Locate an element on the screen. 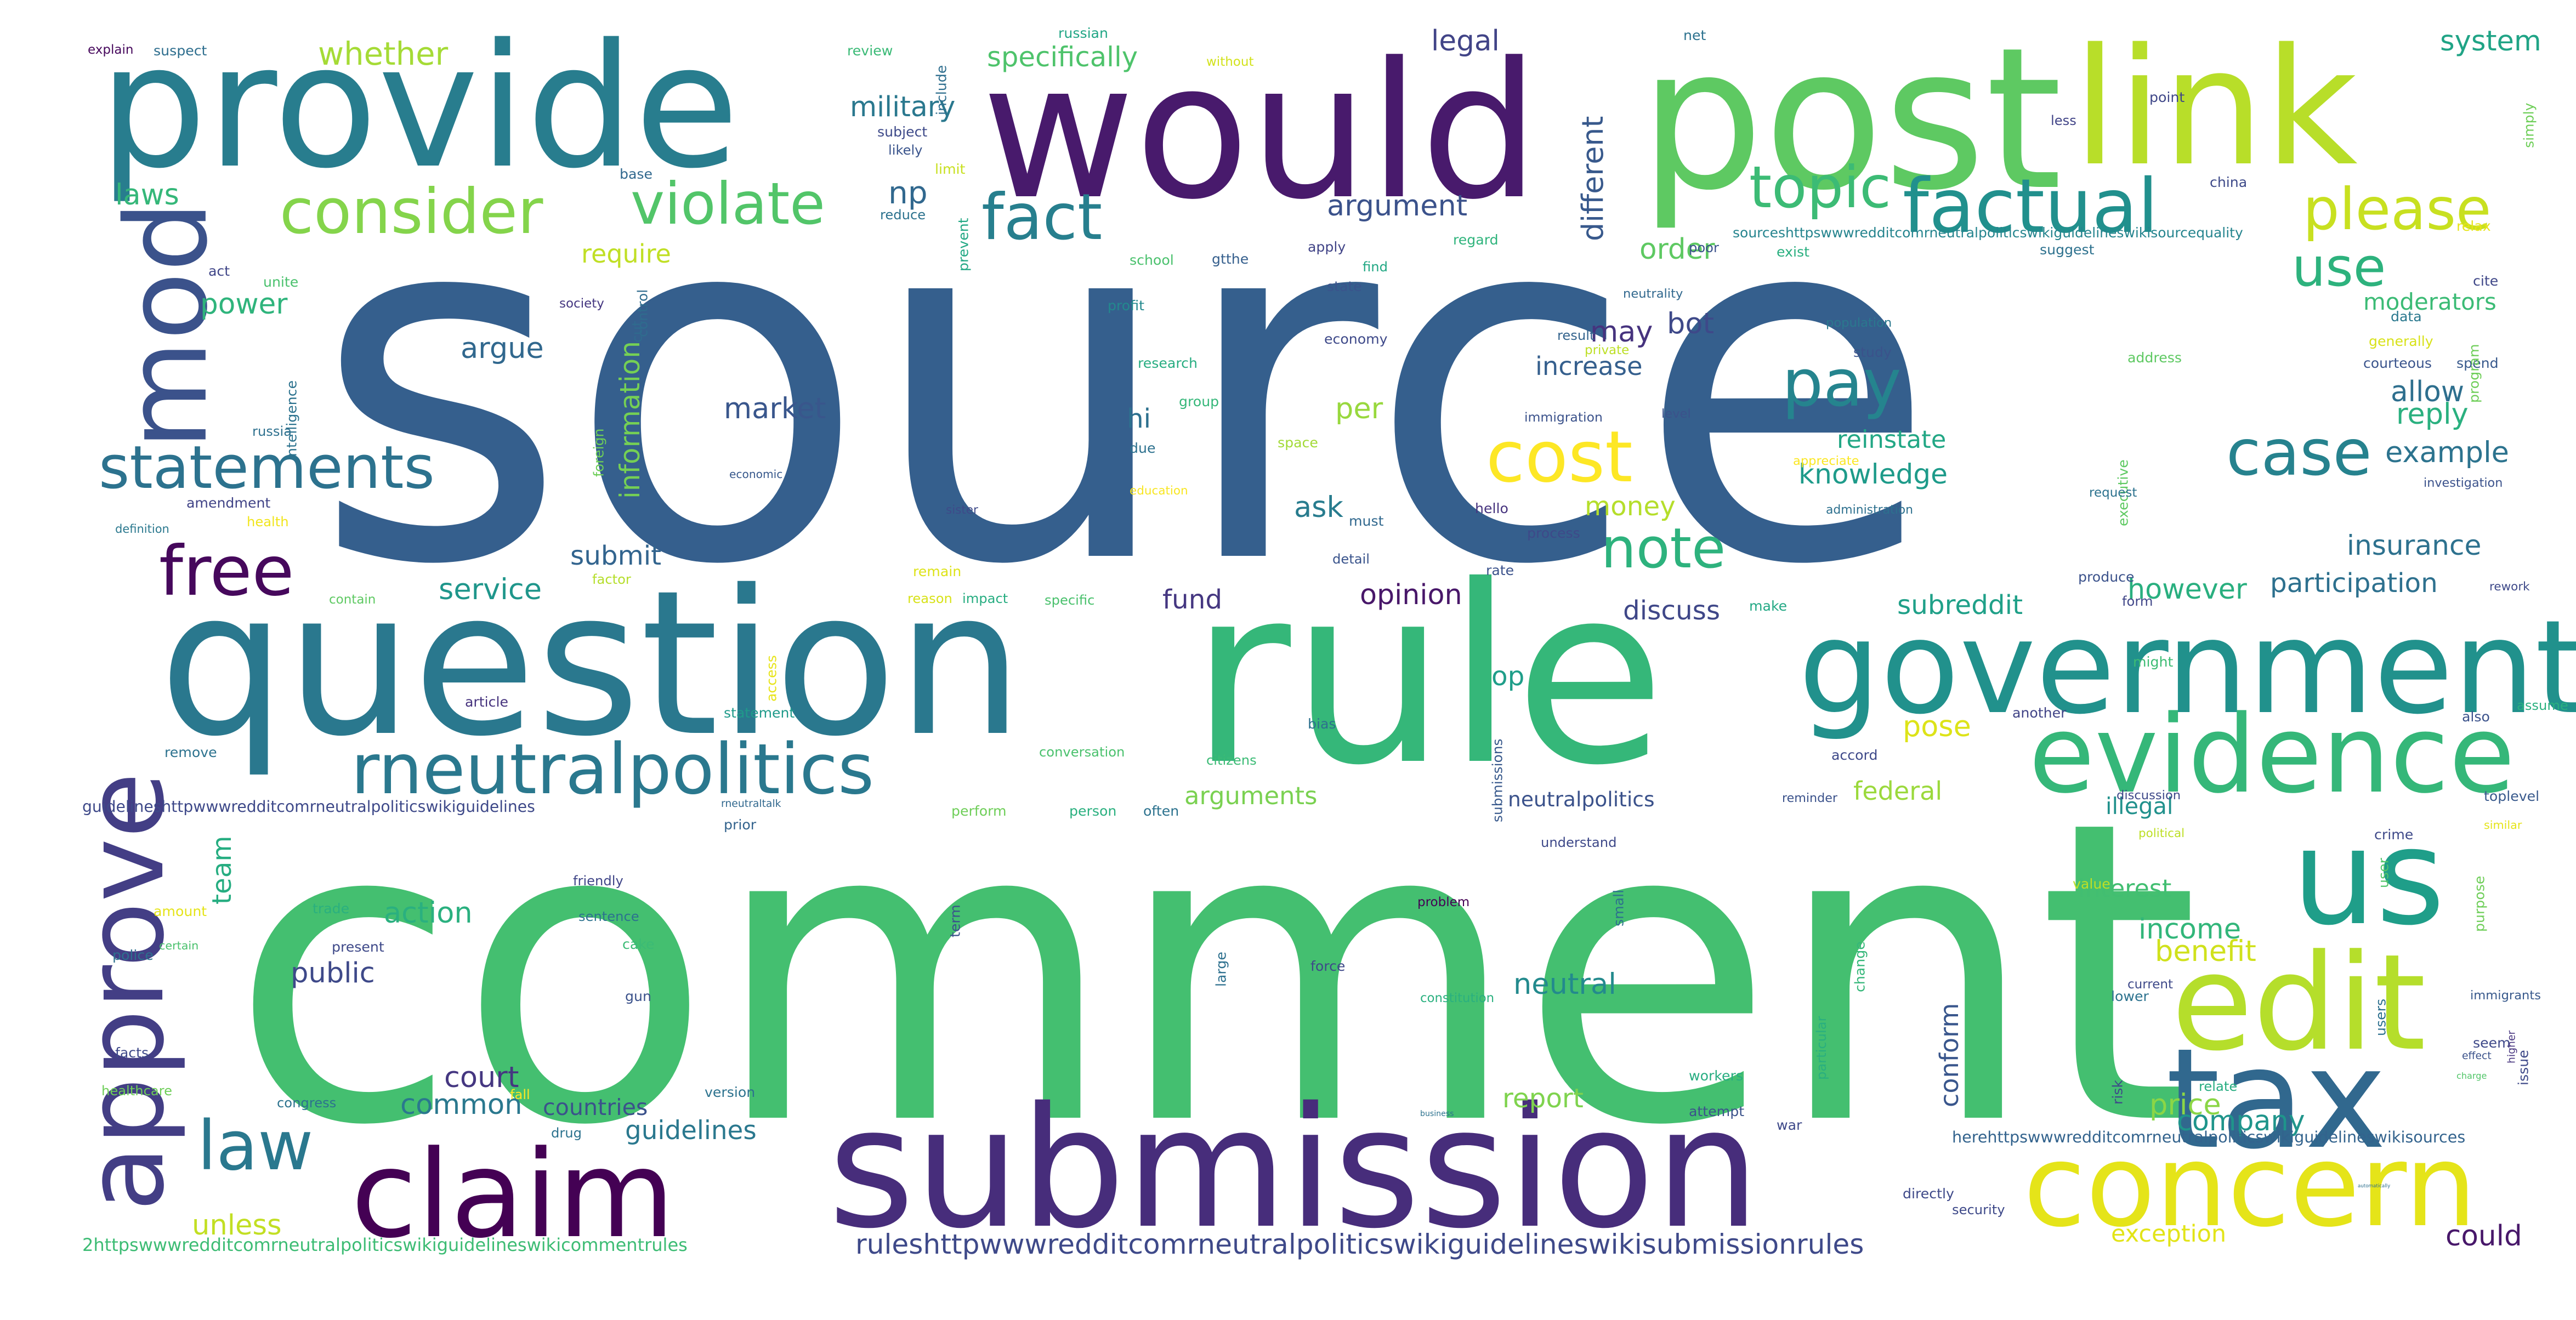 Image resolution: width=2576 pixels, height=1320 pixels. word-exception: exception is located at coordinates (2169, 1234).